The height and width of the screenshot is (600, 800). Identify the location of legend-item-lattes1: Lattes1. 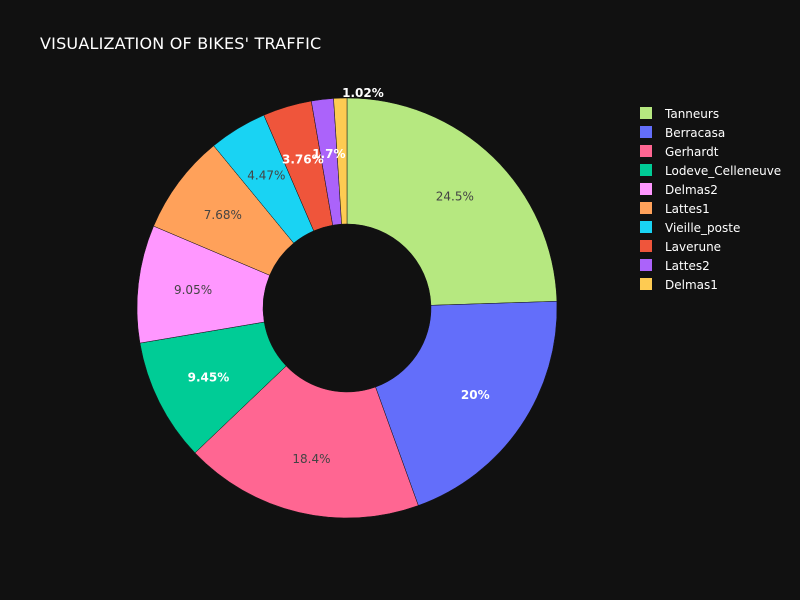
(675, 209).